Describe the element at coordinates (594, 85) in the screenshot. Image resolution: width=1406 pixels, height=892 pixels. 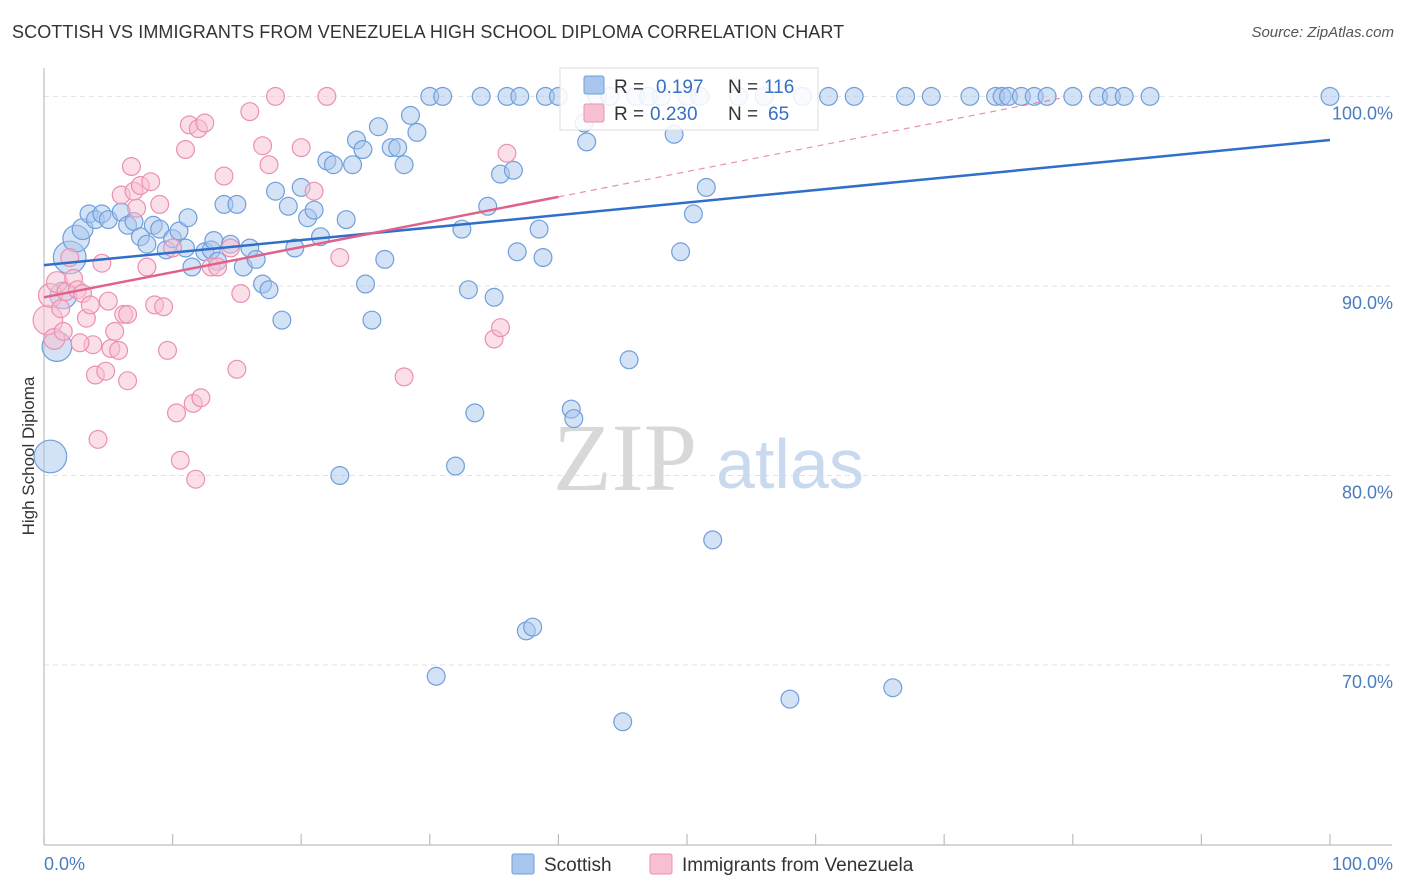
I see `stats-legend-swatch-scottish` at that location.